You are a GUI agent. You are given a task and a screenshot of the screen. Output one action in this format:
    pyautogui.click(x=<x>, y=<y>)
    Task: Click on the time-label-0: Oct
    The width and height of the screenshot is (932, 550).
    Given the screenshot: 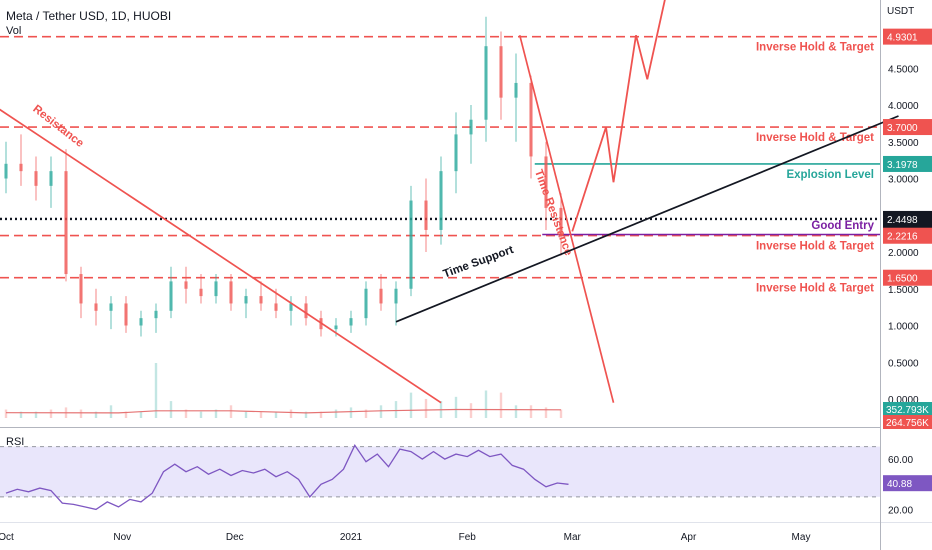 What is the action you would take?
    pyautogui.click(x=7, y=537)
    